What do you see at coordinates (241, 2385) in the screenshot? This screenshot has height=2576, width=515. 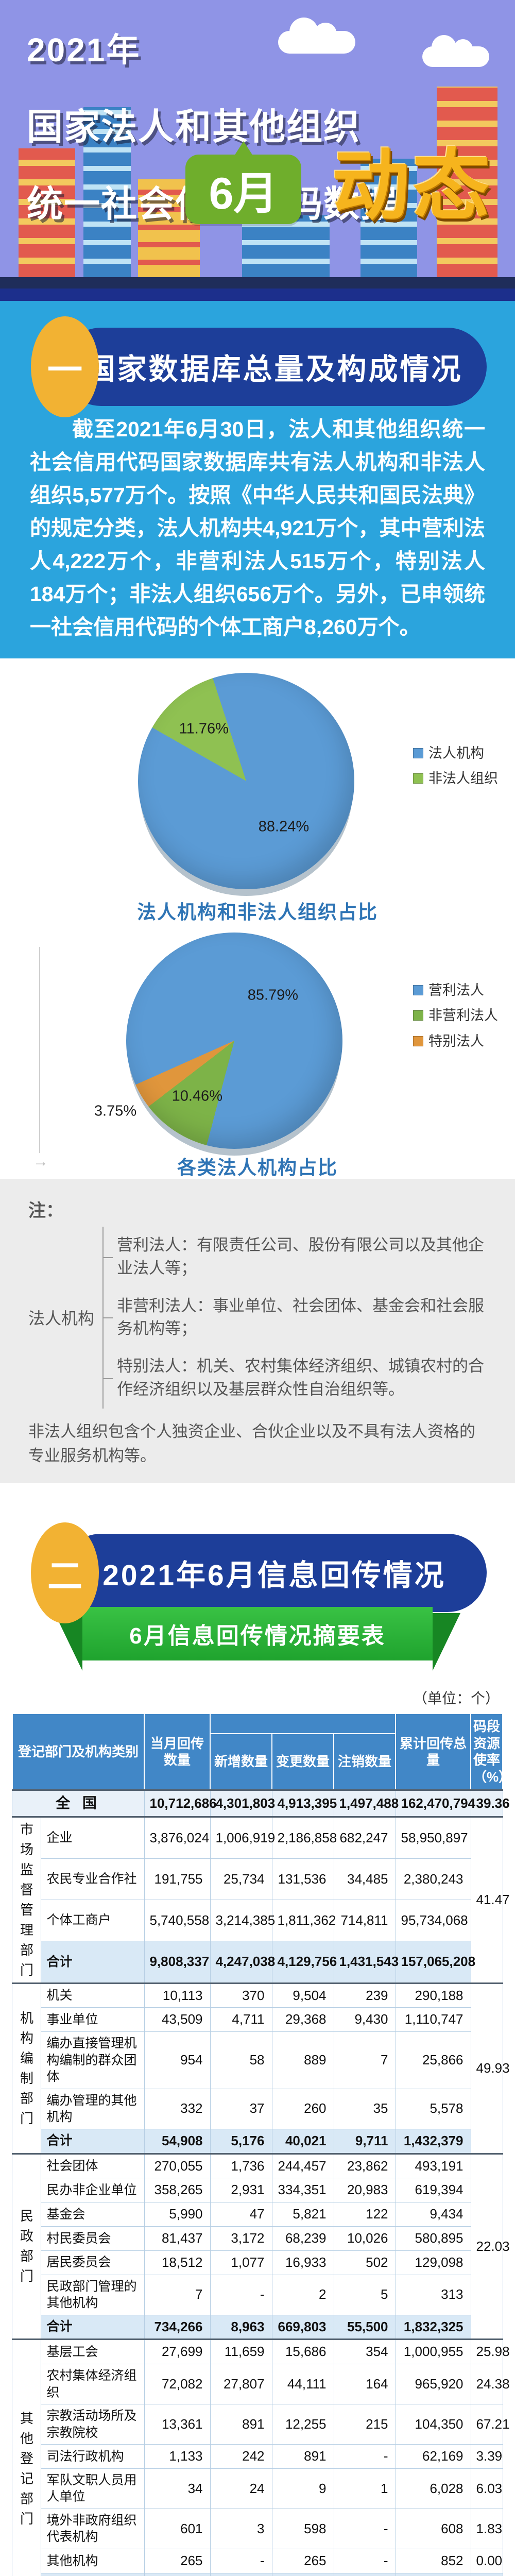 I see `value-cell: 27,807` at bounding box center [241, 2385].